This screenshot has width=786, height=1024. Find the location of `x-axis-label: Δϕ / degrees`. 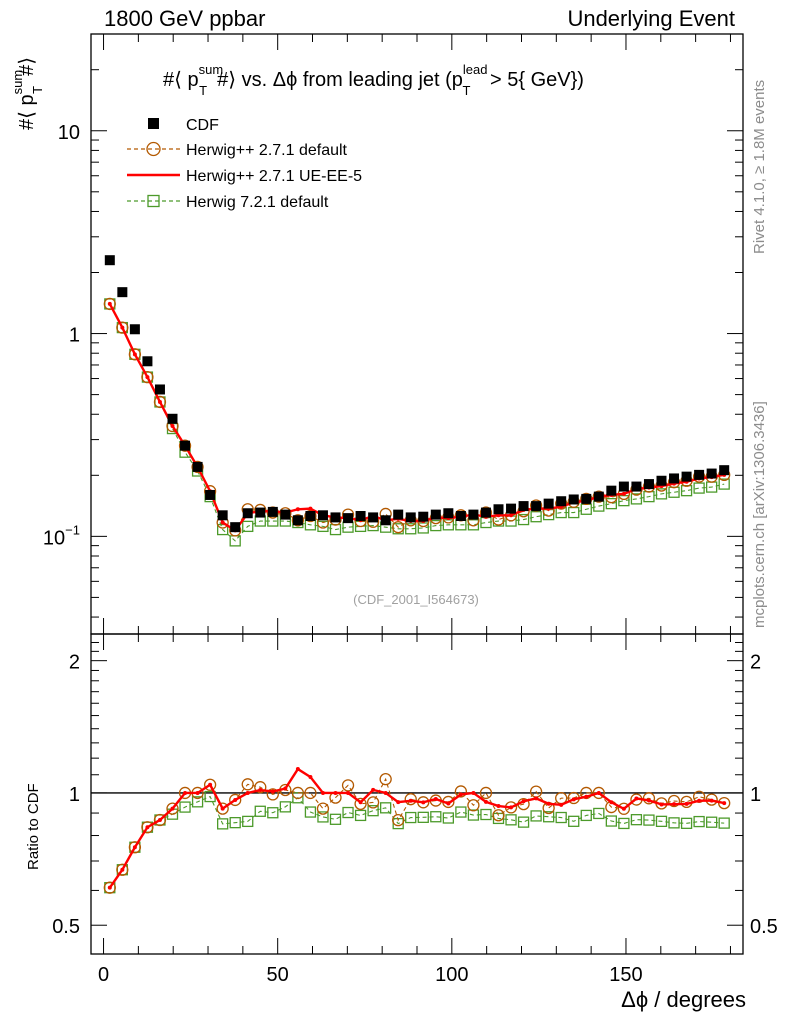

x-axis-label: Δϕ / degrees is located at coordinates (683, 999).